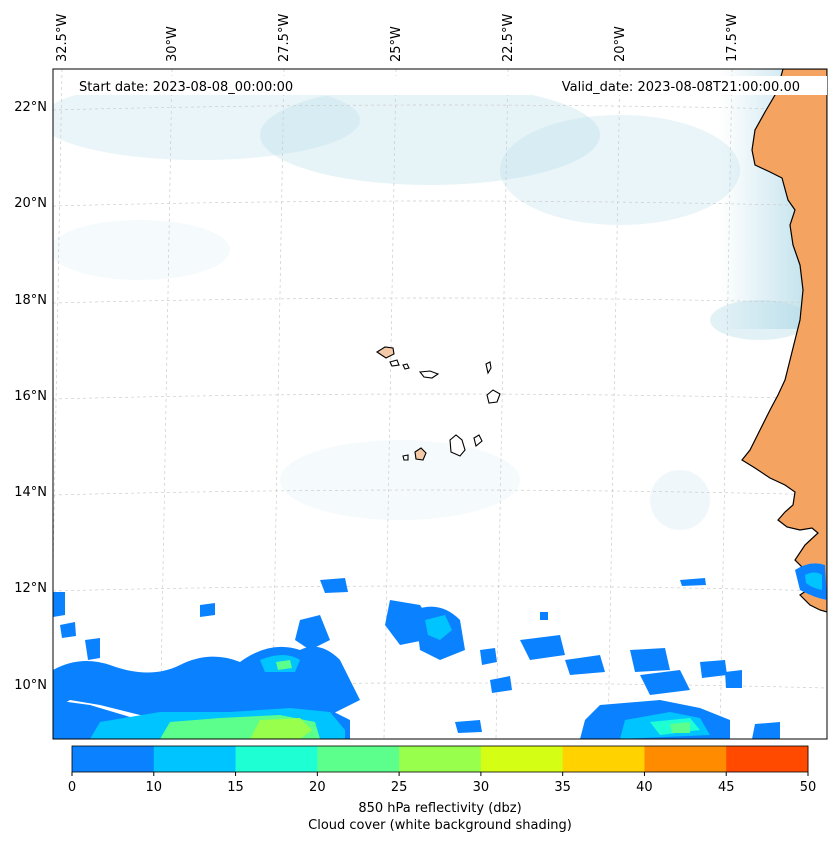  What do you see at coordinates (30, 588) in the screenshot?
I see `latitude-label: 12°N` at bounding box center [30, 588].